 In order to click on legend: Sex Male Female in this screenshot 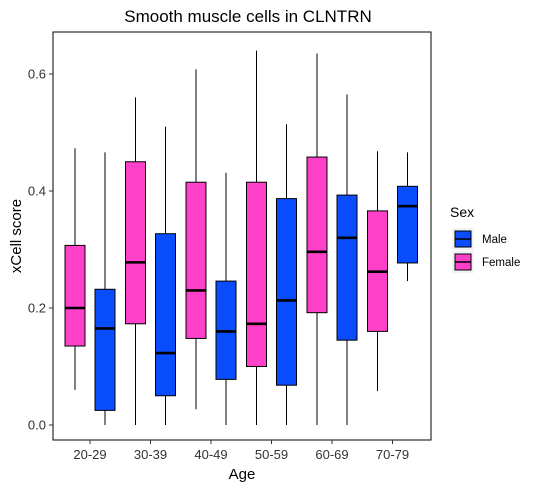, I will do `click(485, 238)`.